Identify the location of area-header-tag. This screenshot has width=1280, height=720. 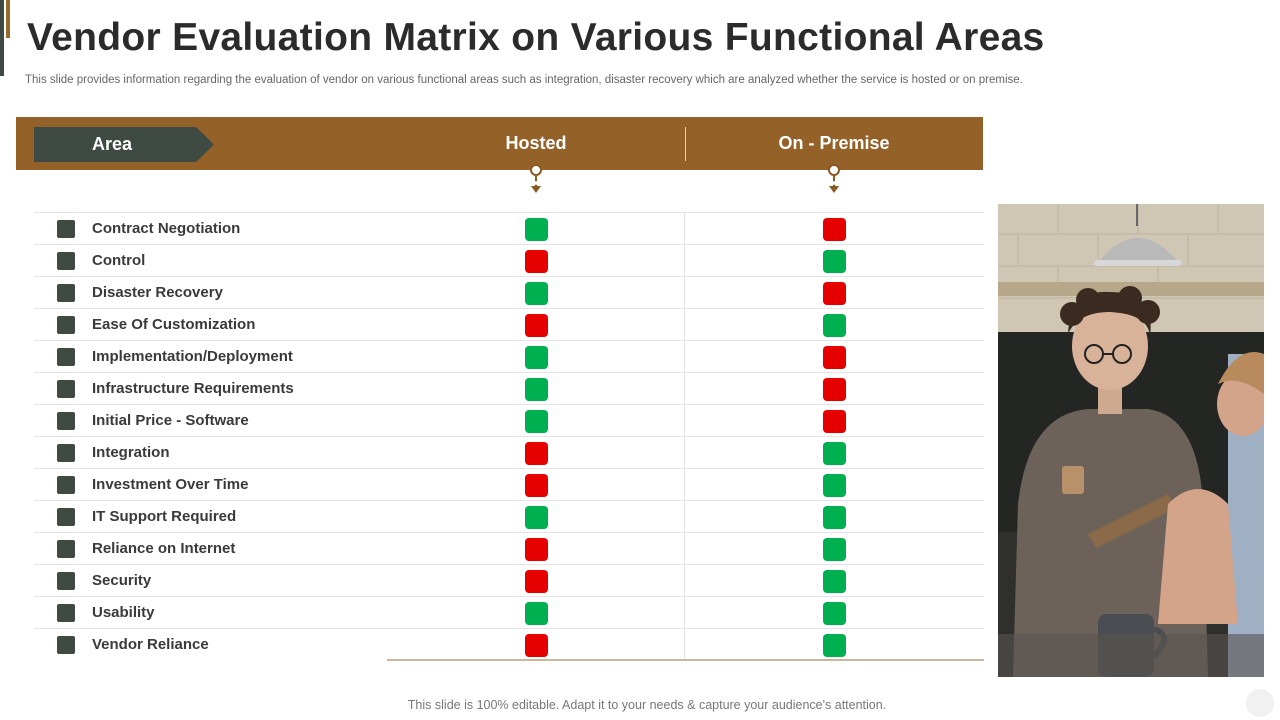
(124, 144).